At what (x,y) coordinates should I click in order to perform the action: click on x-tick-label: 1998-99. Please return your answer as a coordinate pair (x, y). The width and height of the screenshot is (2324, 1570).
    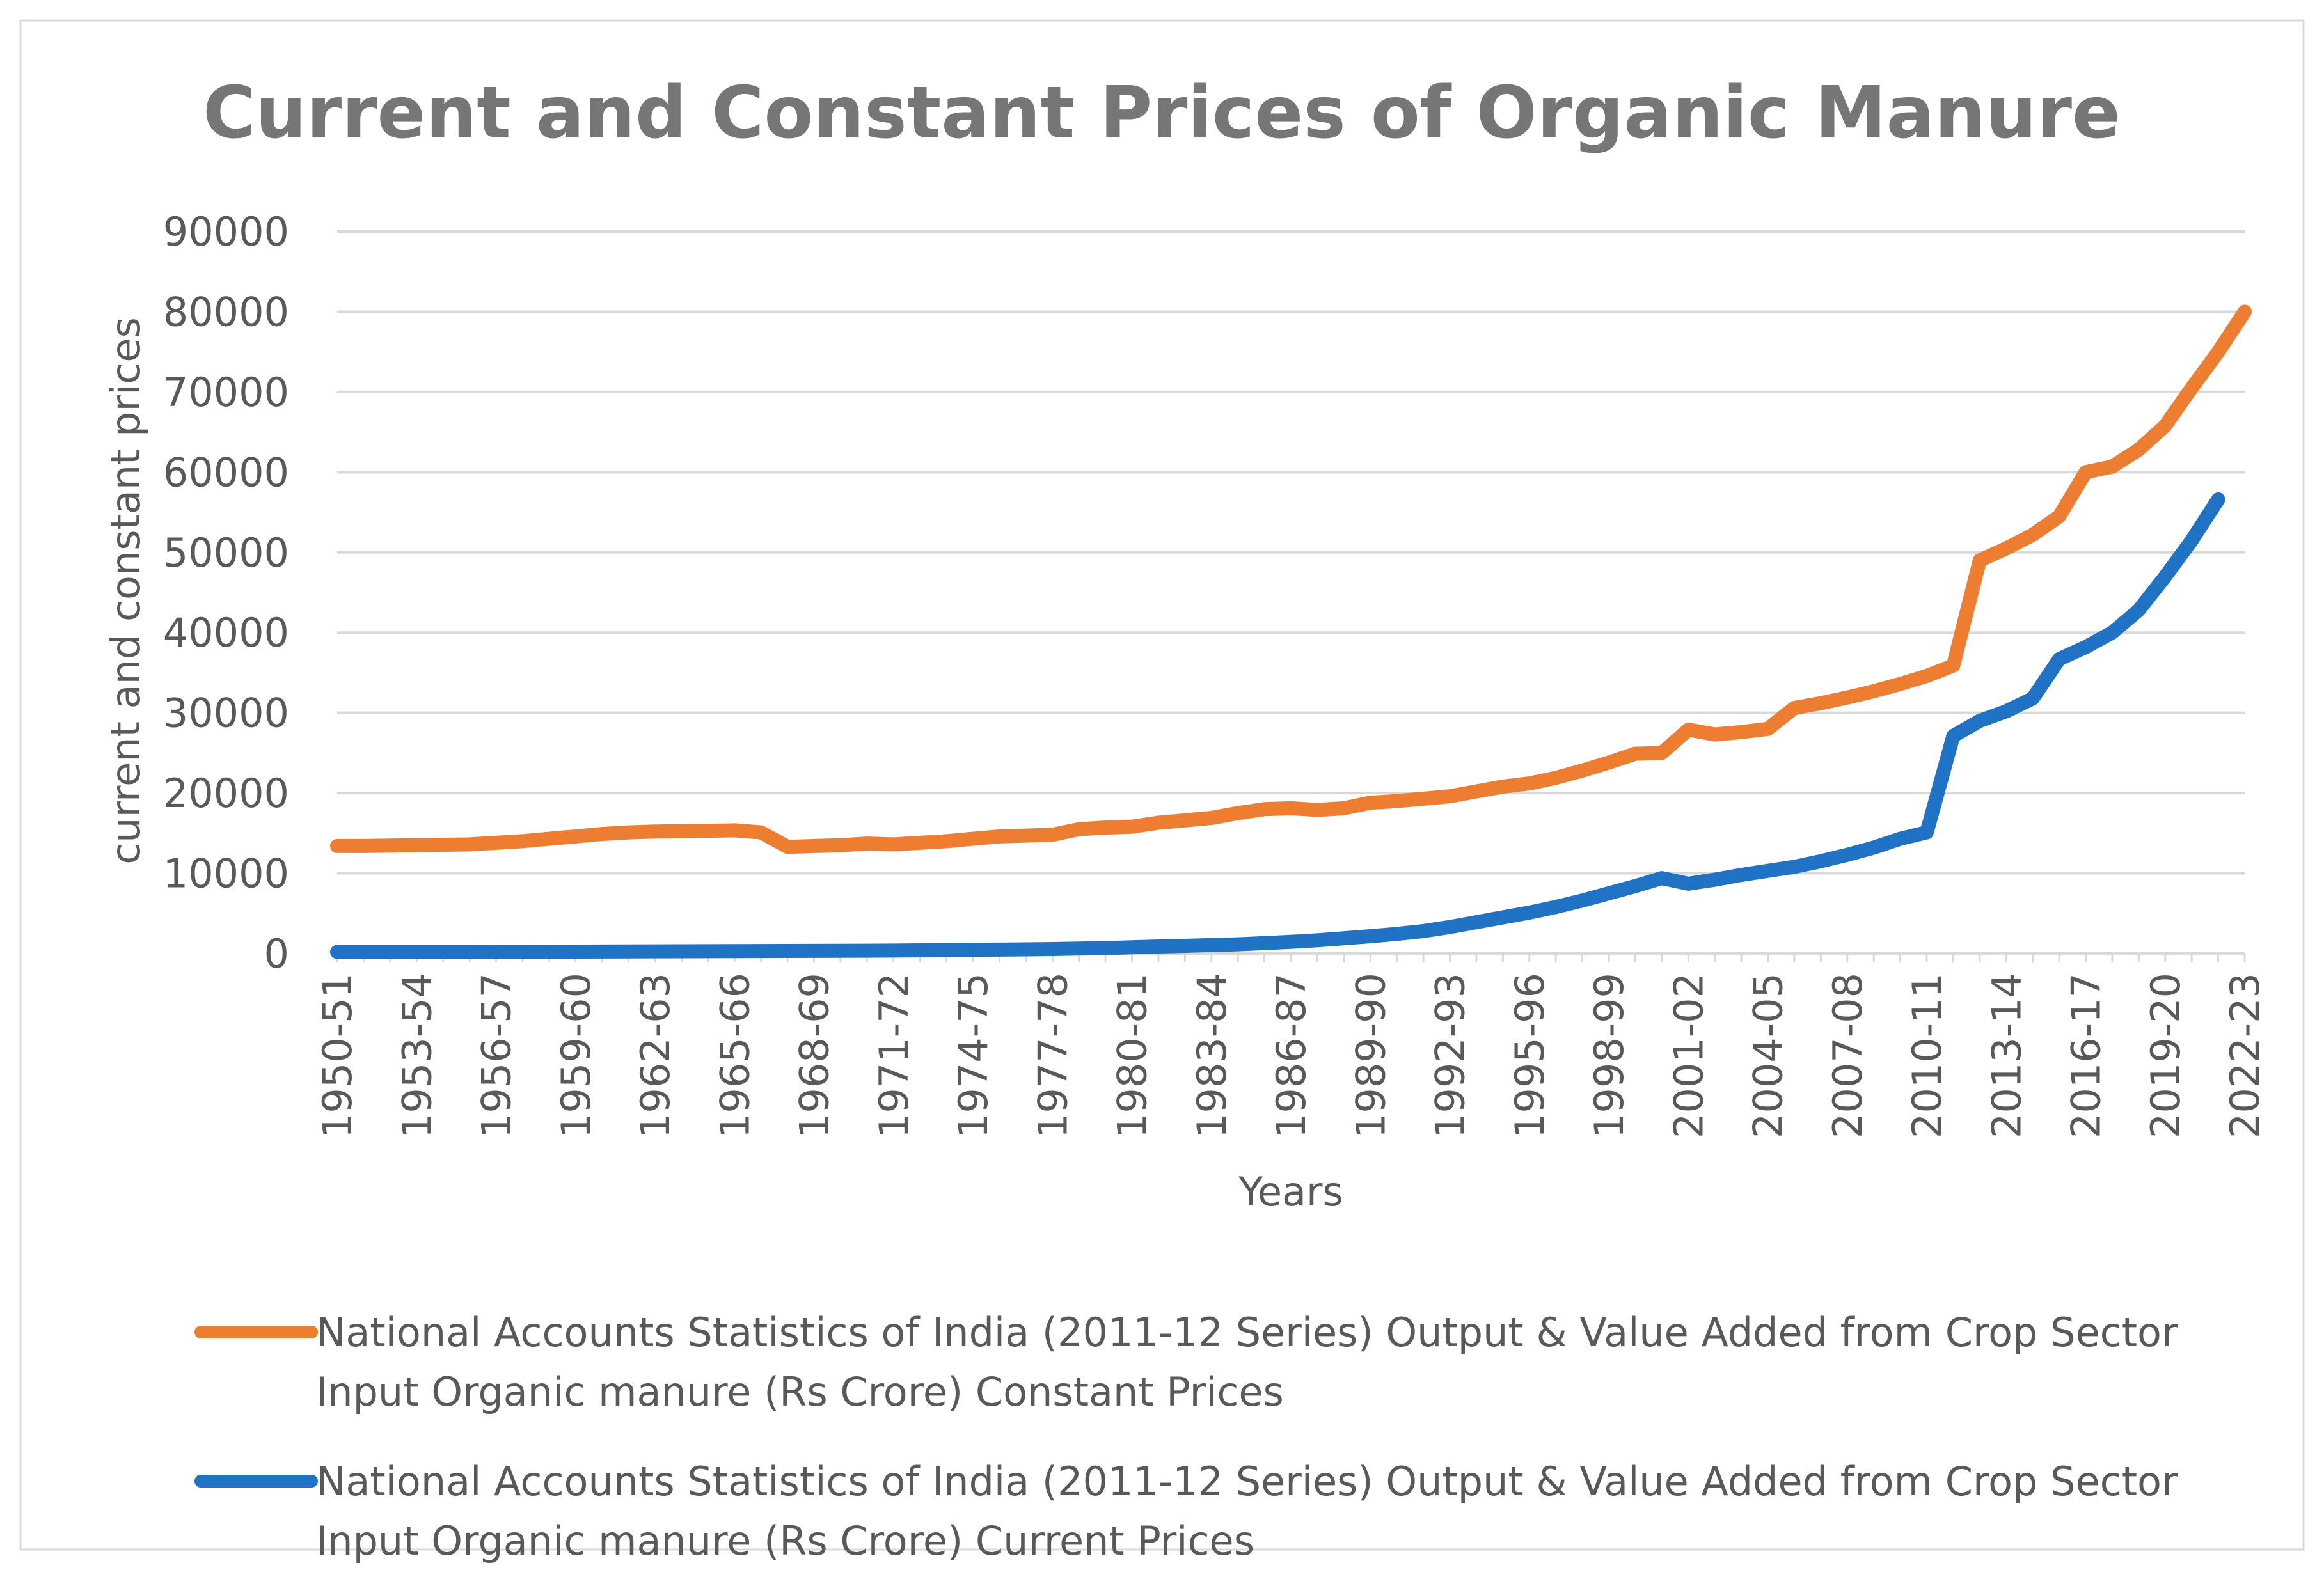
    Looking at the image, I should click on (1609, 1056).